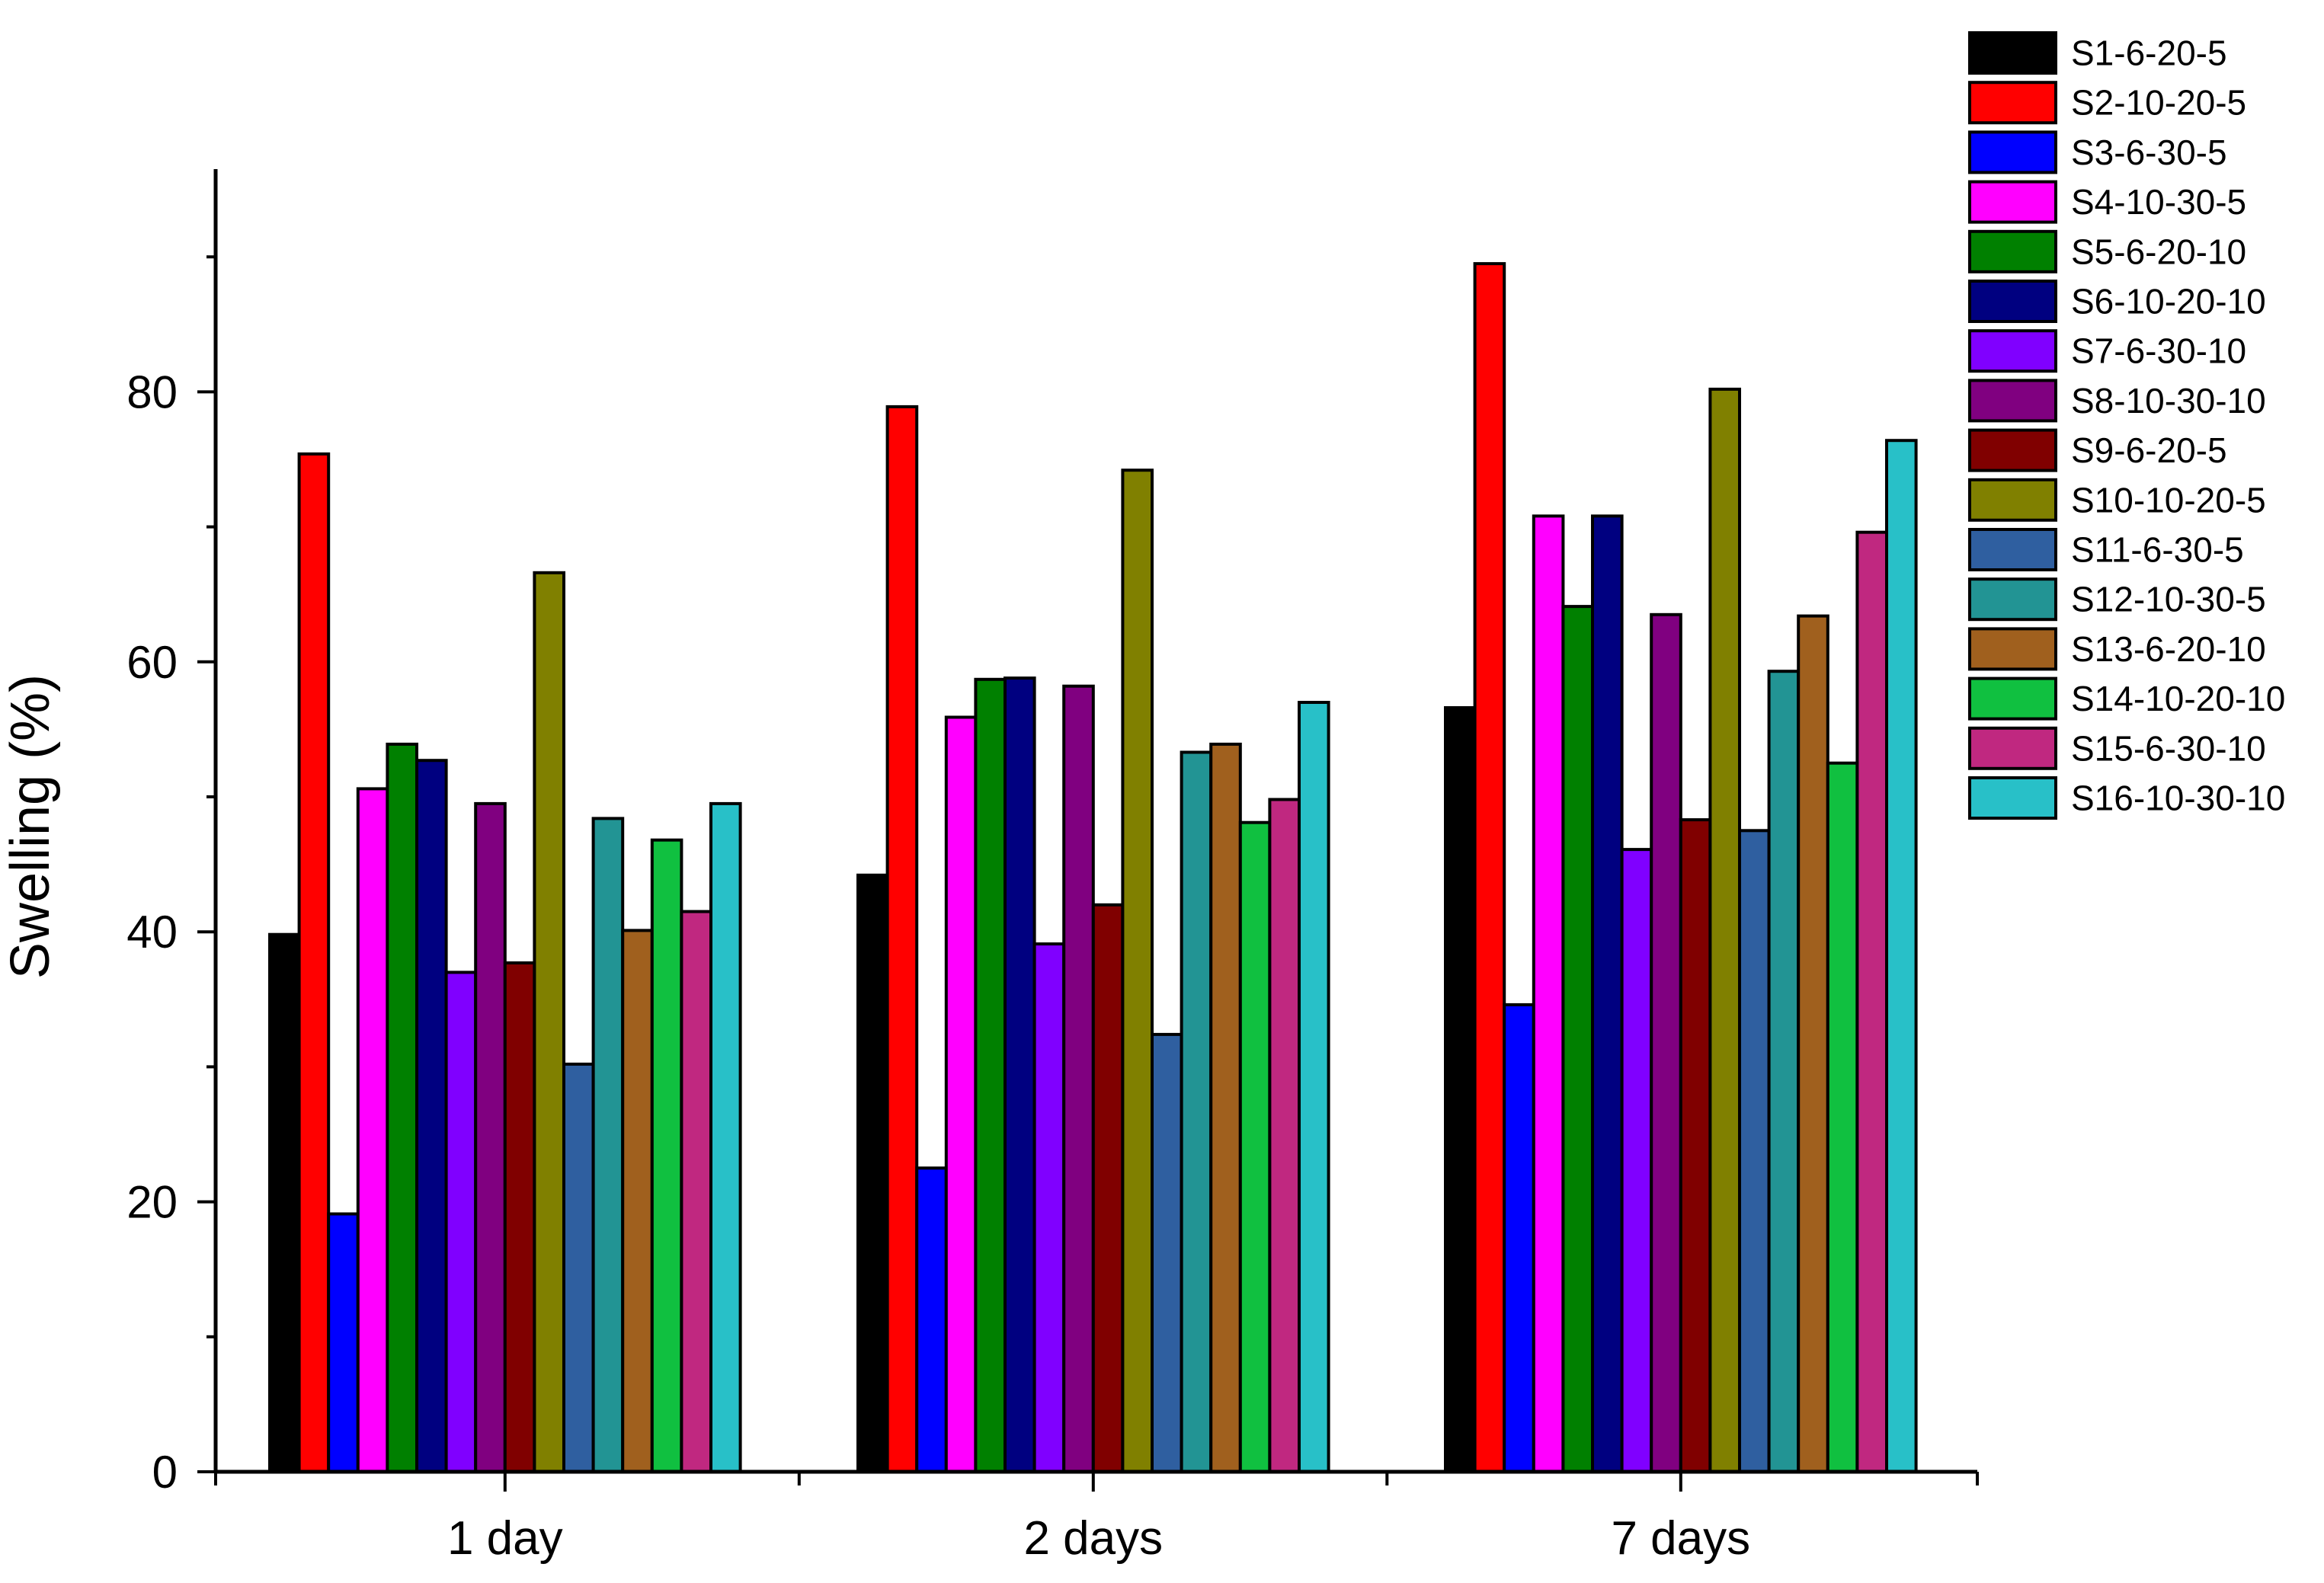 The image size is (2324, 1583). I want to click on legend-label: S8-10-30-10, so click(2168, 401).